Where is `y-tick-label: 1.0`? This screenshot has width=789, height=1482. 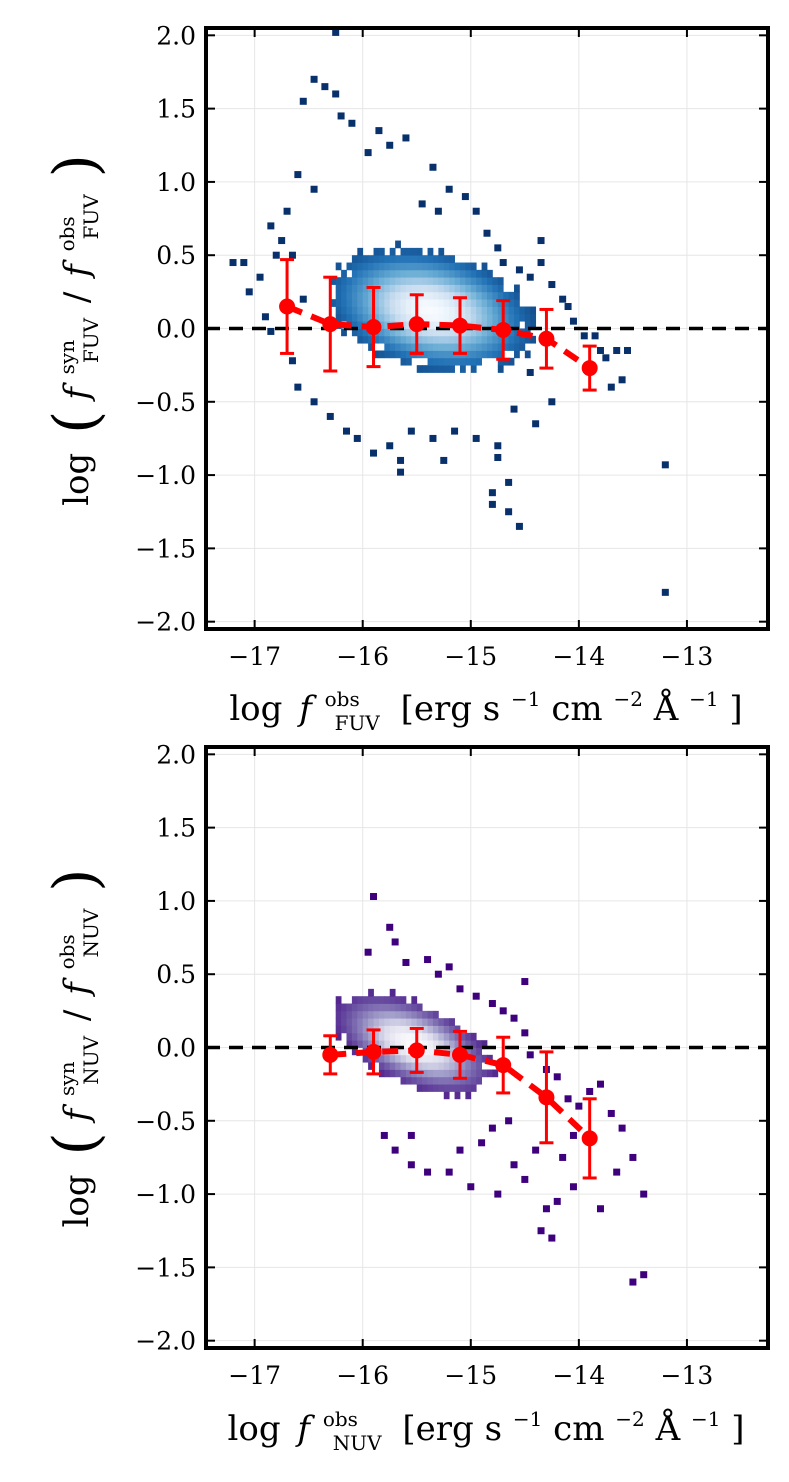
y-tick-label: 1.0 is located at coordinates (176, 901).